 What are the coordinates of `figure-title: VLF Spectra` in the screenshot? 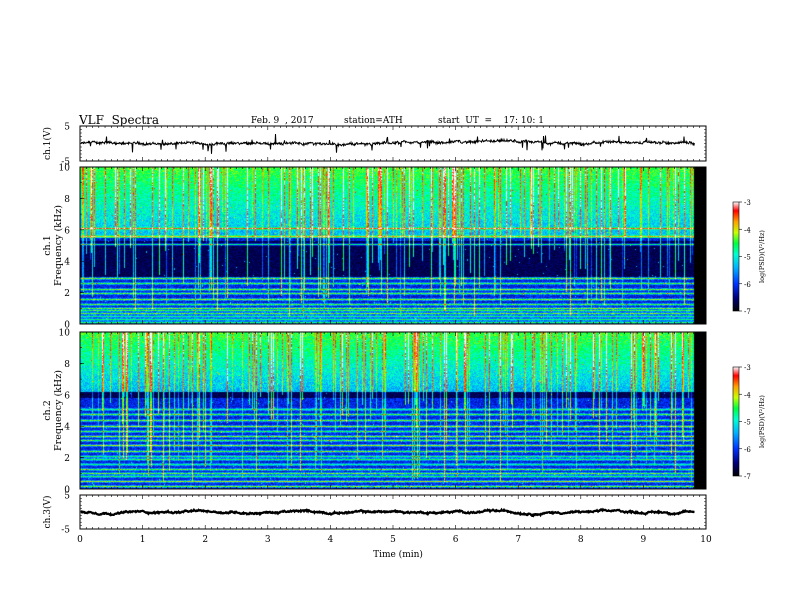 It's located at (119, 120).